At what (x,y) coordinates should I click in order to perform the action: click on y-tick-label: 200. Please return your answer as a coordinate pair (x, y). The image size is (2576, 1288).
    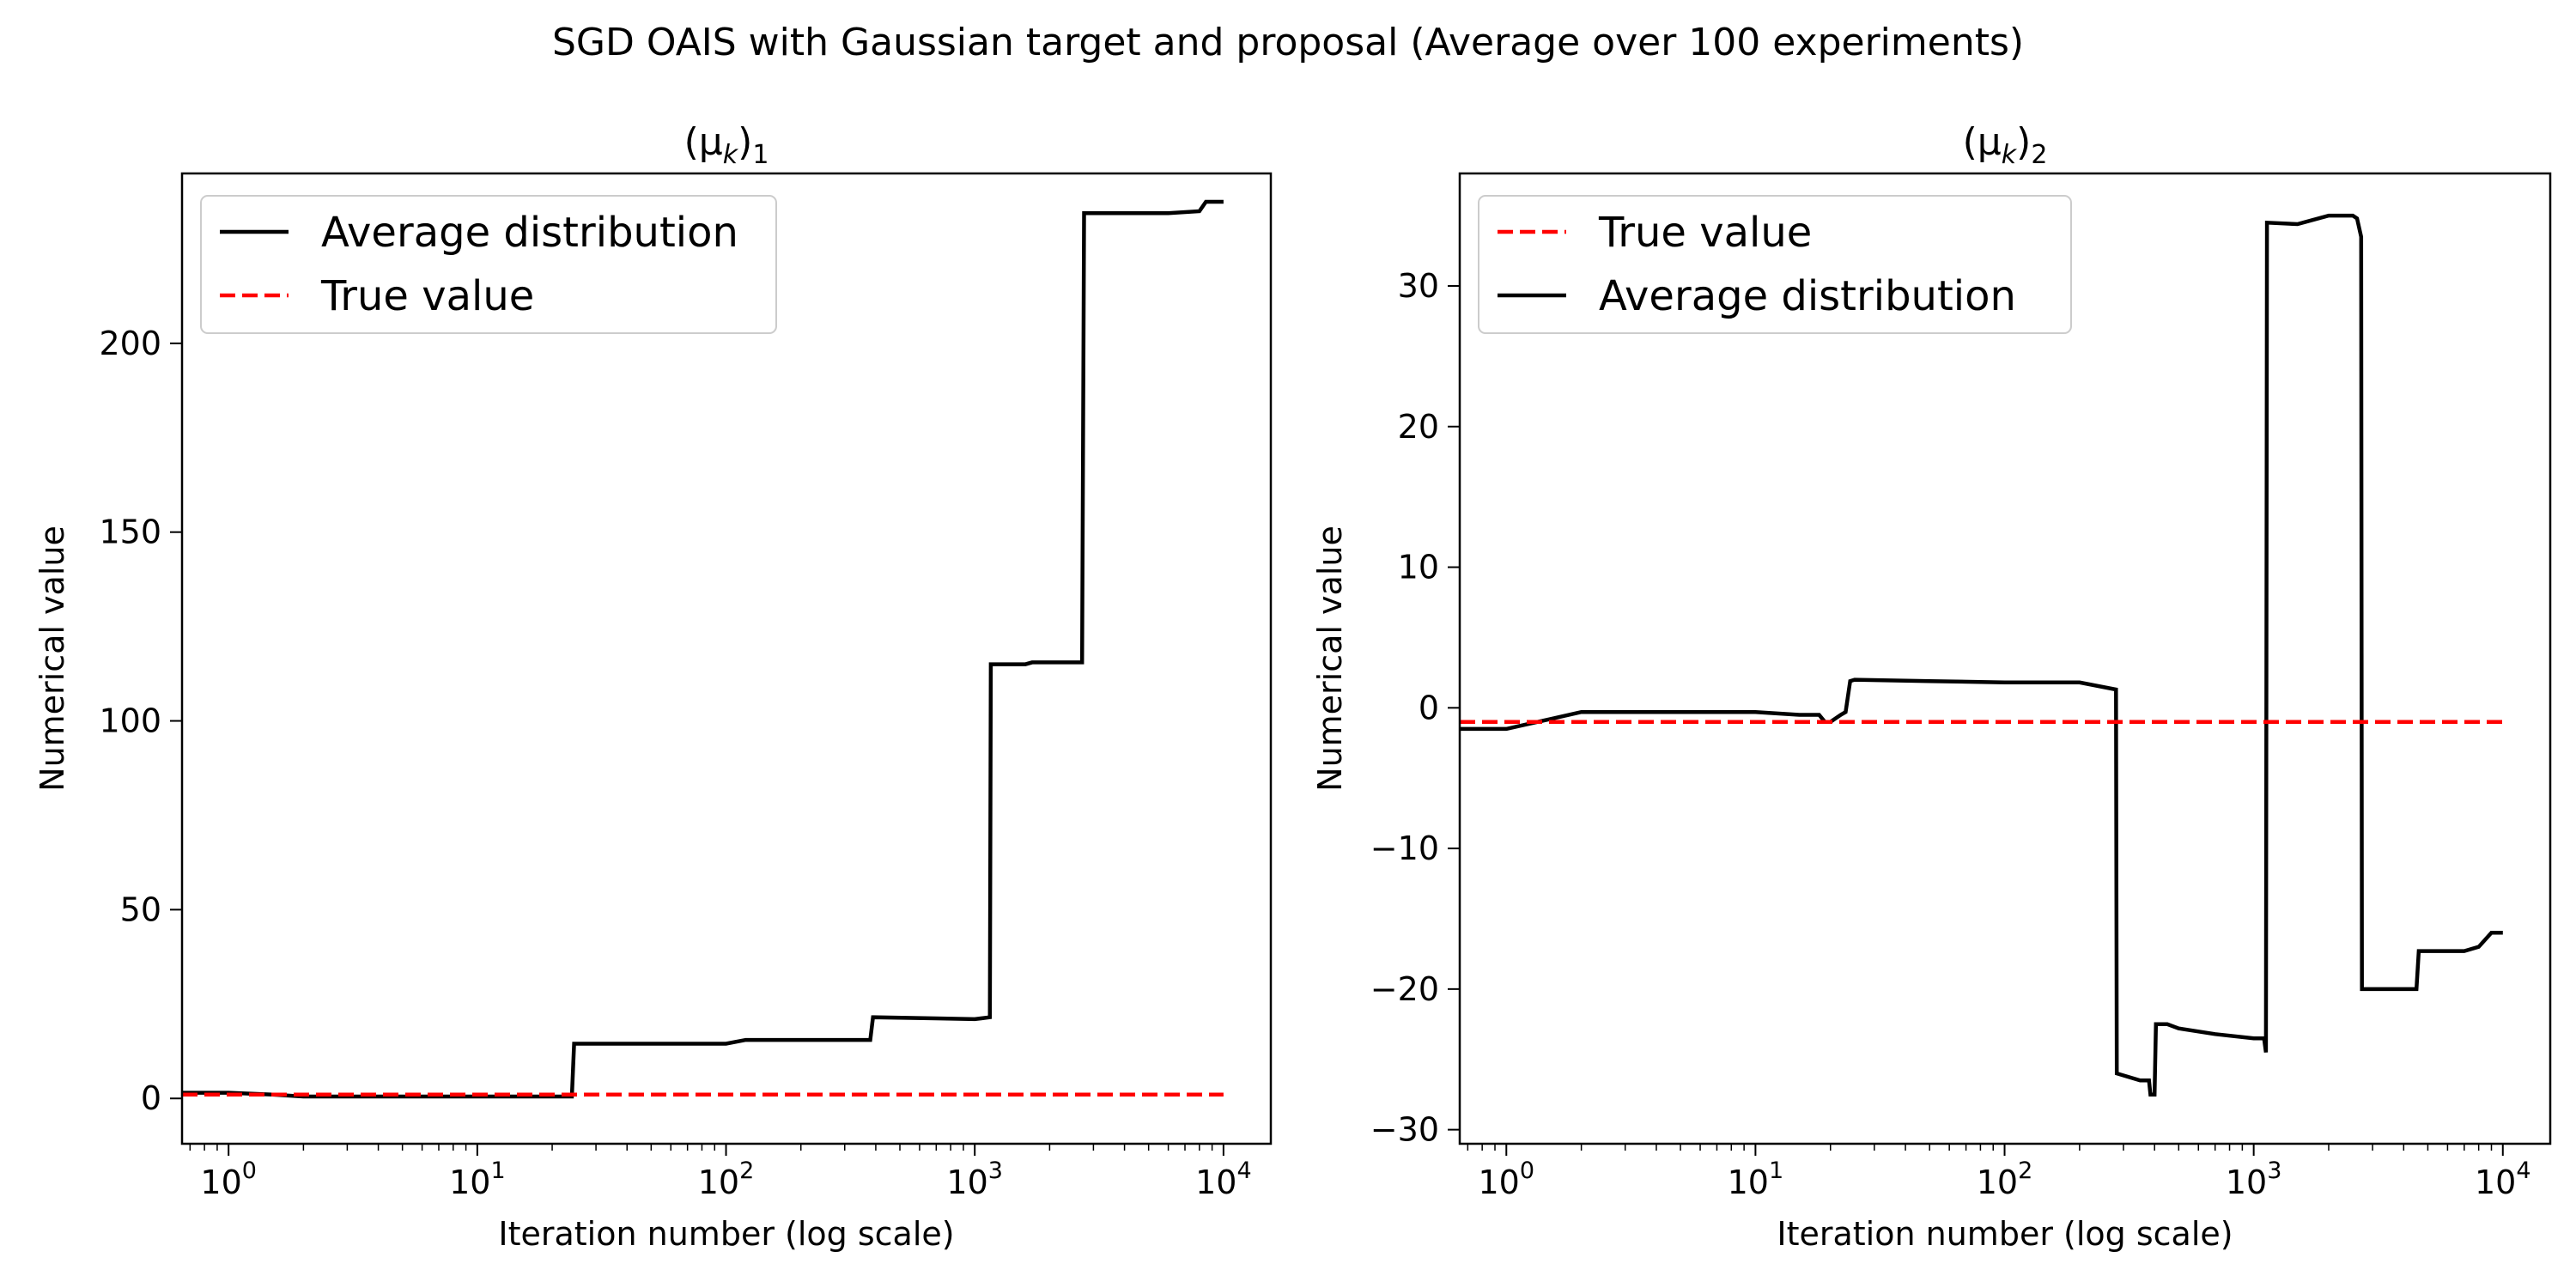
    Looking at the image, I should click on (130, 344).